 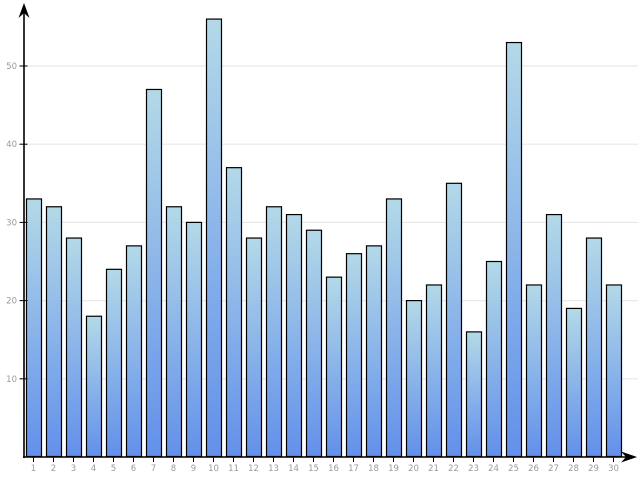 I want to click on x-tick-label: 10, so click(x=213, y=469).